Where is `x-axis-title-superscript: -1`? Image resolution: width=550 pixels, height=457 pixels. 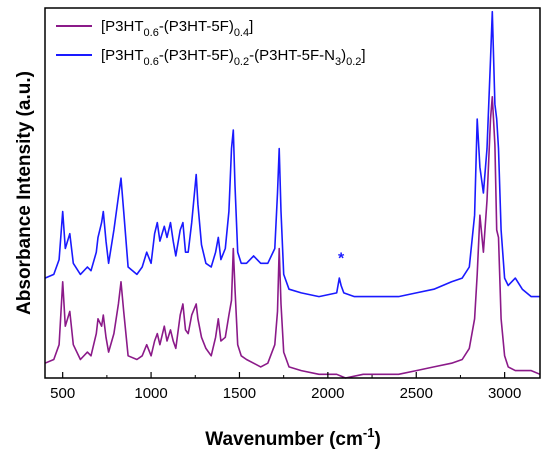
x-axis-title-superscript: -1 is located at coordinates (369, 432).